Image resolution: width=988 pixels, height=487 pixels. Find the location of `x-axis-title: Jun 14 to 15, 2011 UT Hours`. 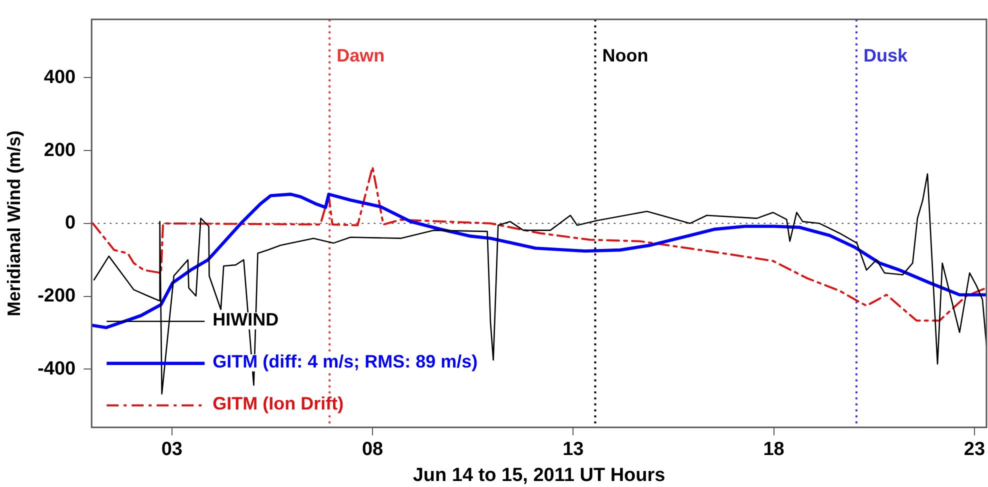

x-axis-title: Jun 14 to 15, 2011 UT Hours is located at coordinates (539, 475).